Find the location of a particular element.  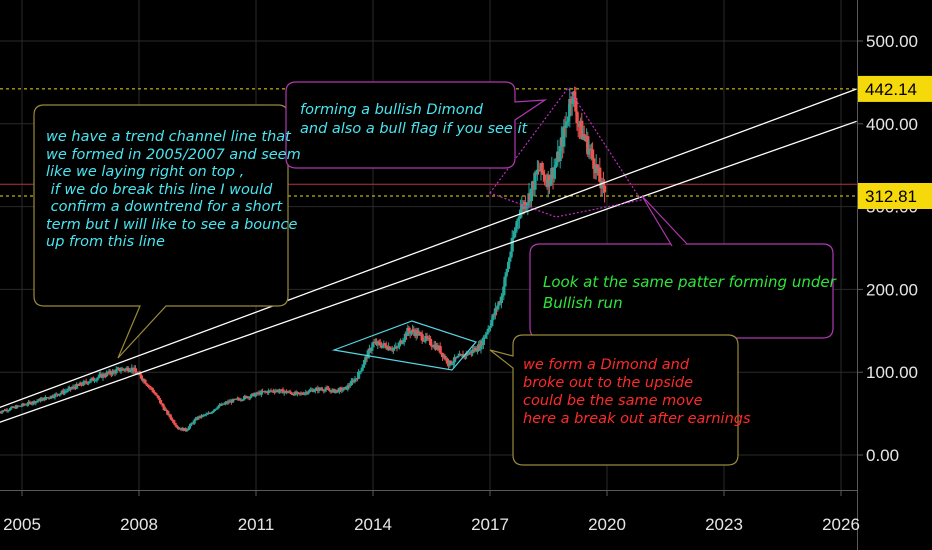

price-tag-label: 442.14 is located at coordinates (891, 89).